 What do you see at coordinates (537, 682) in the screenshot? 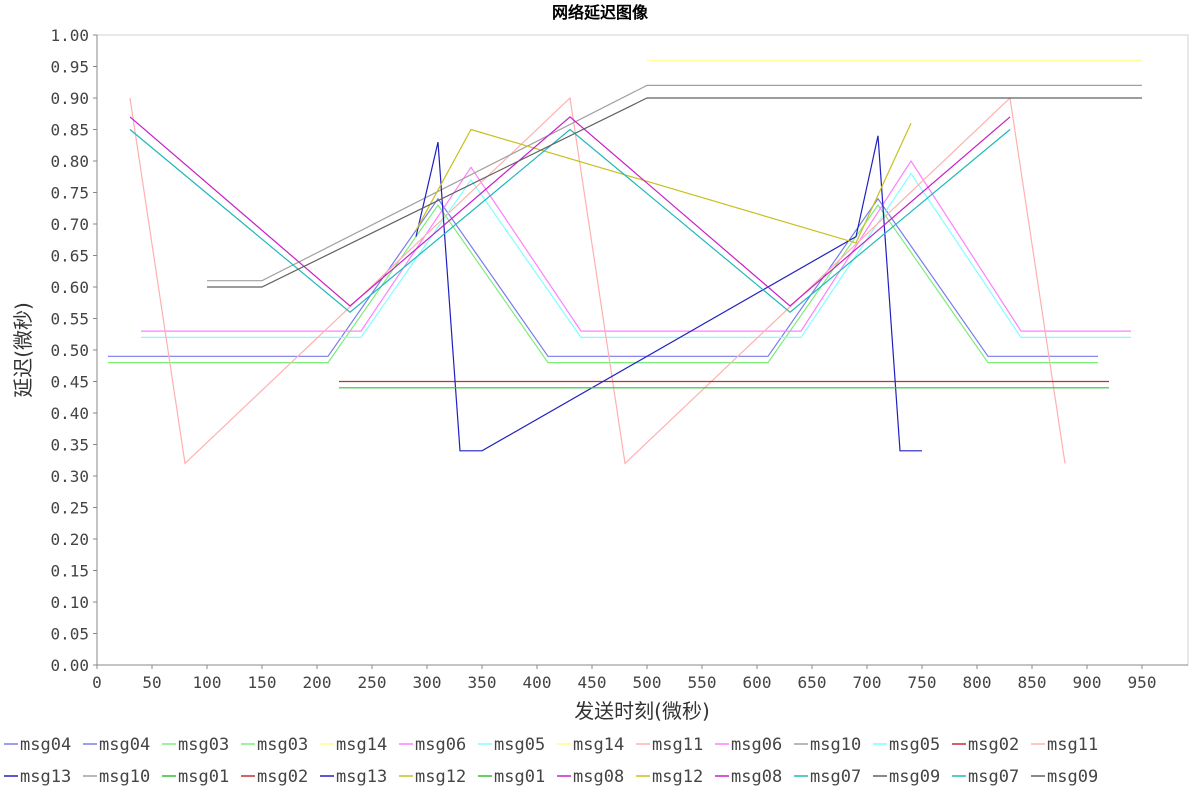
I see `x-tick-label: 400` at bounding box center [537, 682].